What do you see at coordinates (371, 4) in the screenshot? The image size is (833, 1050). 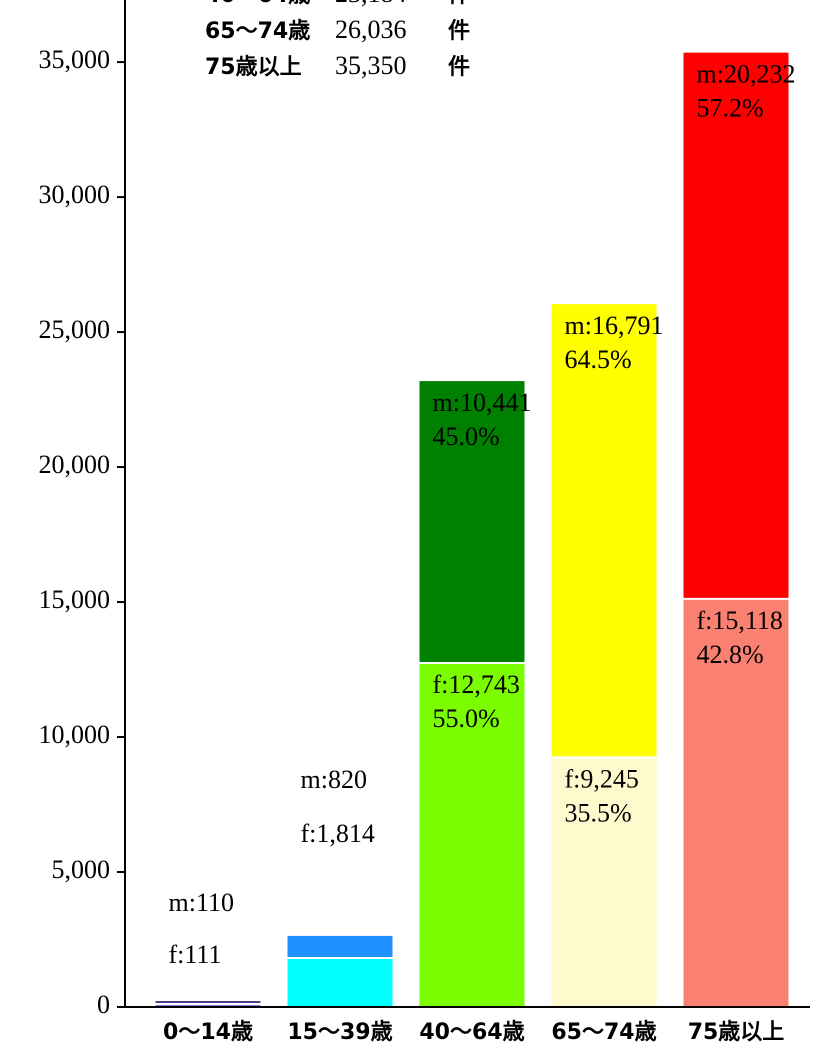 I see `total-value: 23,184` at bounding box center [371, 4].